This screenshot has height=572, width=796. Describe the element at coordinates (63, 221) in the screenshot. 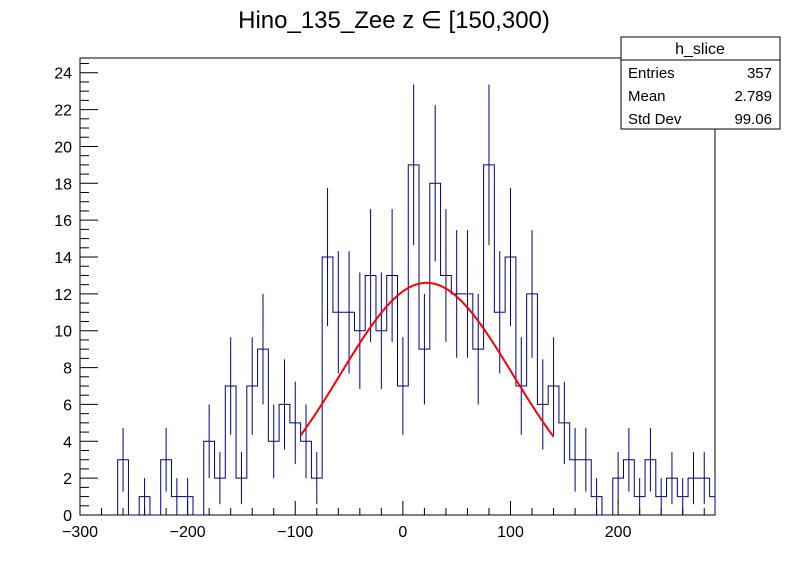

I see `y-tick-label: 16` at that location.